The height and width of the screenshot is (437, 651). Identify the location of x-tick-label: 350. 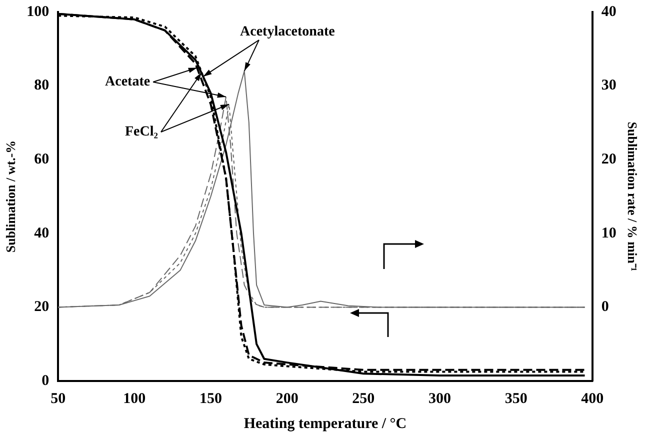
(516, 398).